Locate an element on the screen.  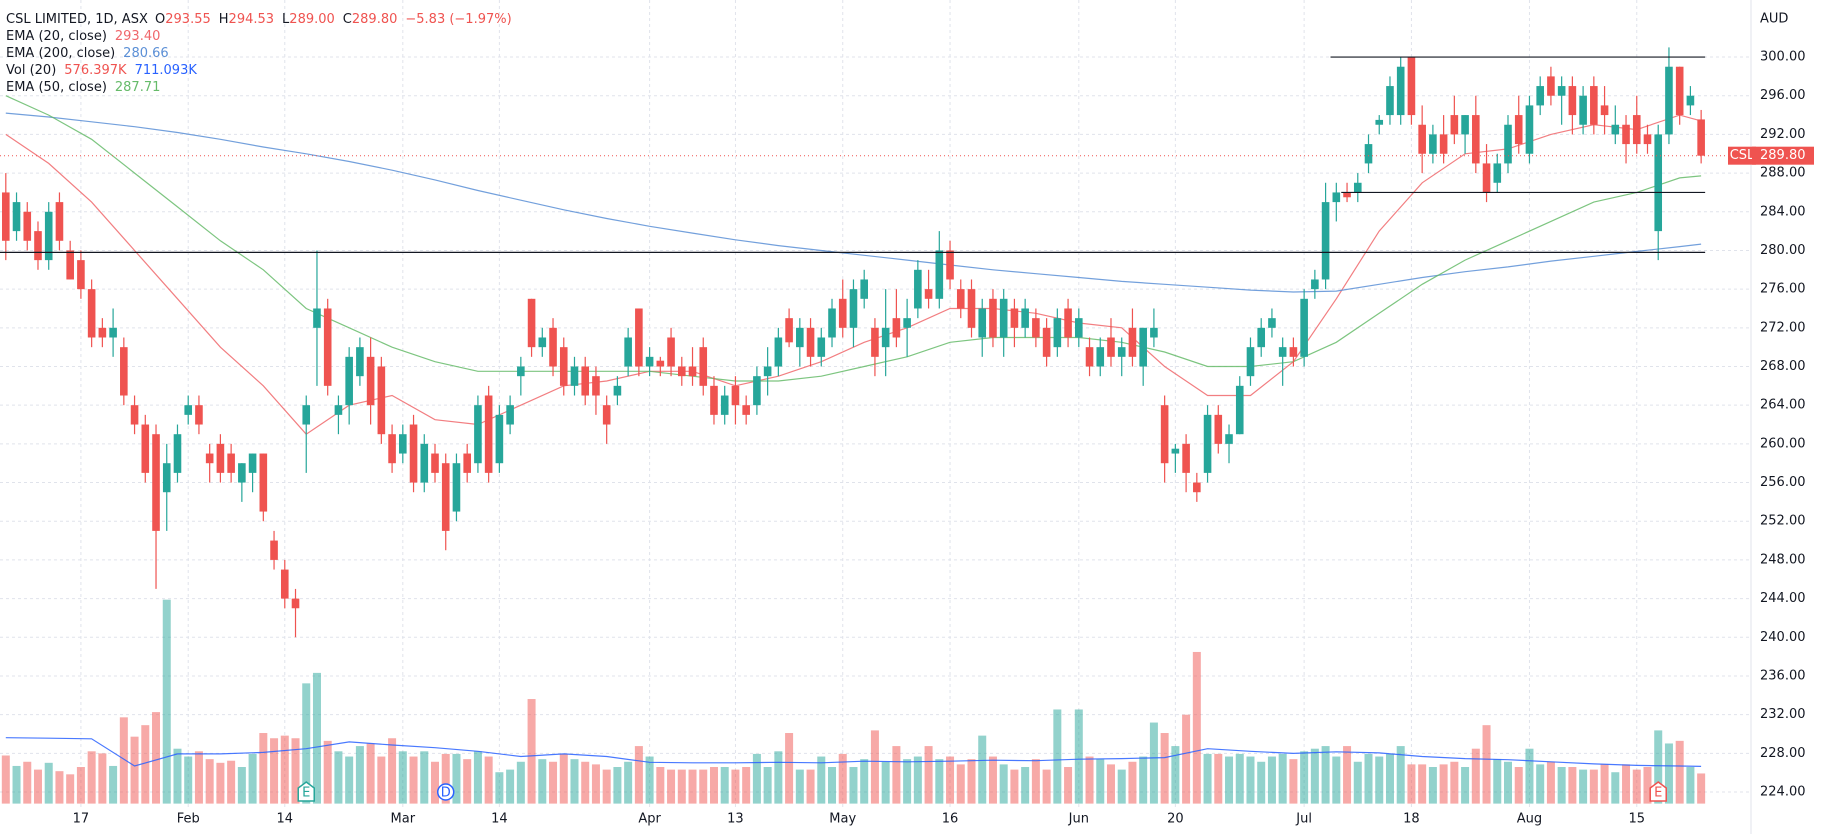
y-tick-label: 288.00 is located at coordinates (1783, 173).